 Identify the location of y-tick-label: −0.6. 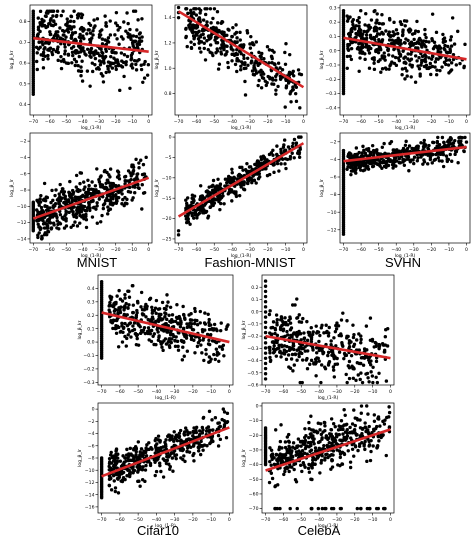
(252, 386).